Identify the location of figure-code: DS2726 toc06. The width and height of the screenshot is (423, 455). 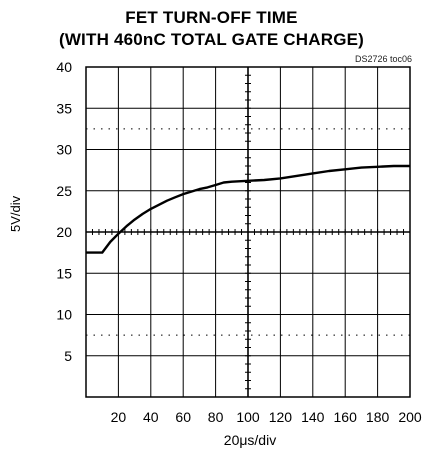
(383, 59).